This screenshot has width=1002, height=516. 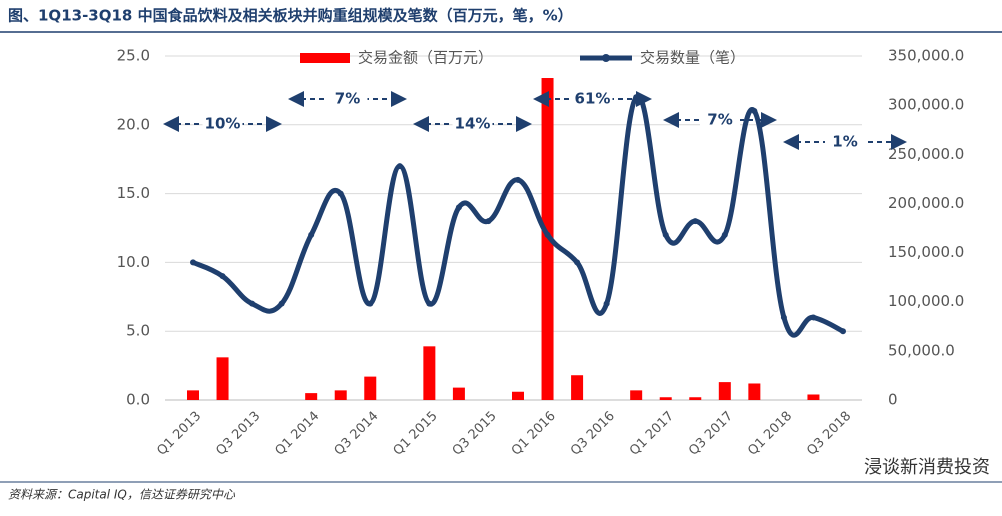 What do you see at coordinates (133, 193) in the screenshot?
I see `y-tick-label: 15.0` at bounding box center [133, 193].